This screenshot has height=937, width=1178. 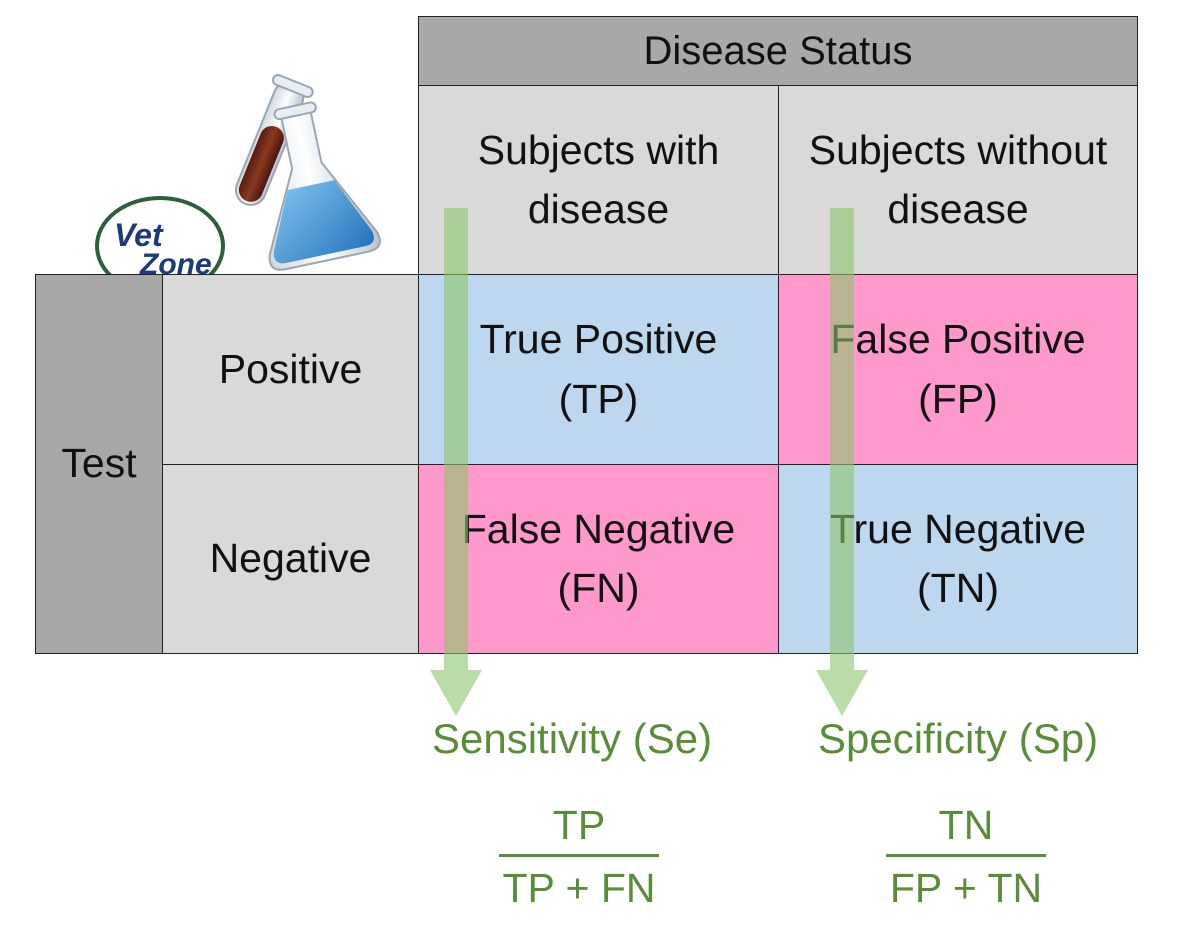 I want to click on cell-true-positive: True Positive (TP), so click(x=598, y=369).